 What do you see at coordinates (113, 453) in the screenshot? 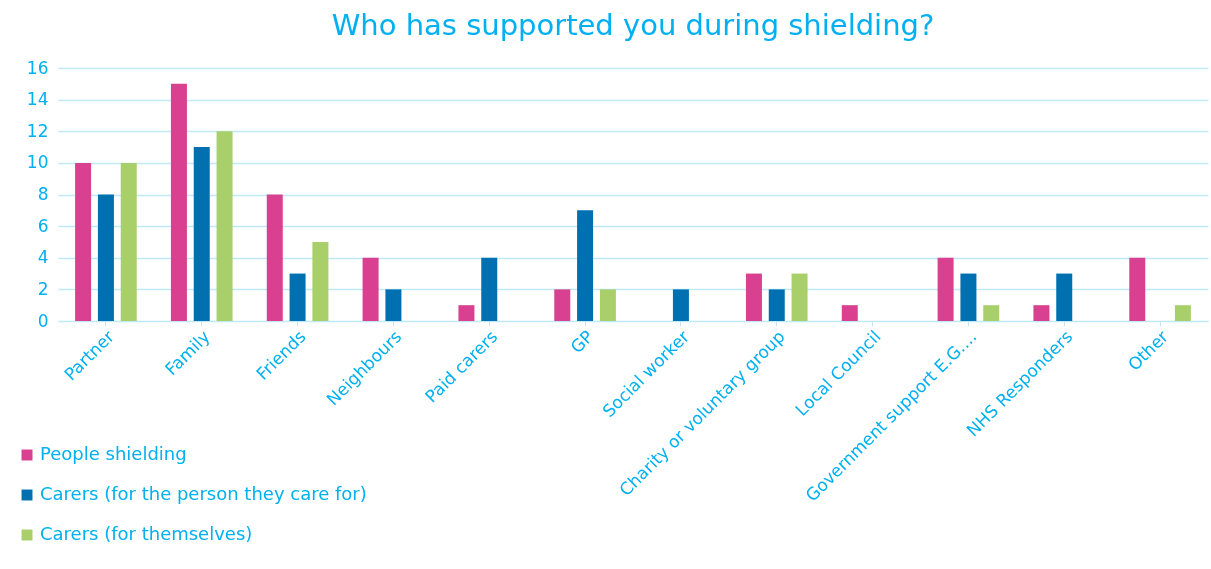
I see `legend-label: People shielding` at bounding box center [113, 453].